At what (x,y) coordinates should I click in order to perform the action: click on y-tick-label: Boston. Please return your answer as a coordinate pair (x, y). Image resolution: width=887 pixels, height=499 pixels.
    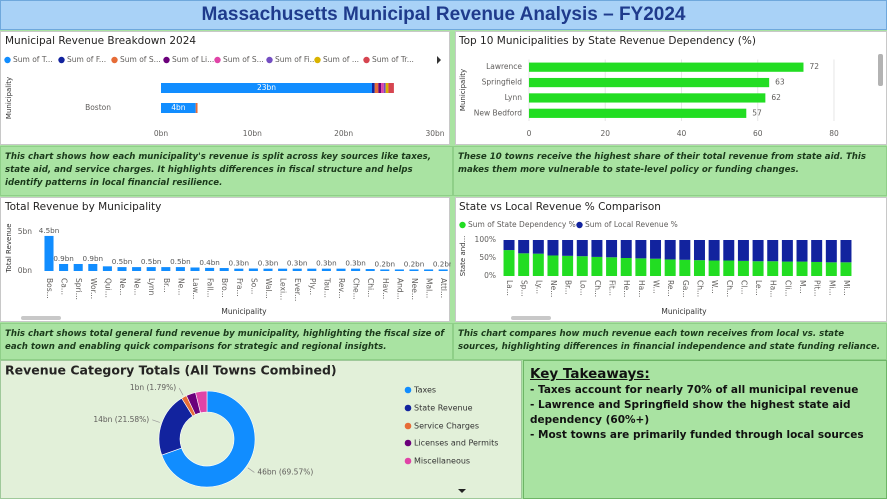
    Looking at the image, I should click on (98, 107).